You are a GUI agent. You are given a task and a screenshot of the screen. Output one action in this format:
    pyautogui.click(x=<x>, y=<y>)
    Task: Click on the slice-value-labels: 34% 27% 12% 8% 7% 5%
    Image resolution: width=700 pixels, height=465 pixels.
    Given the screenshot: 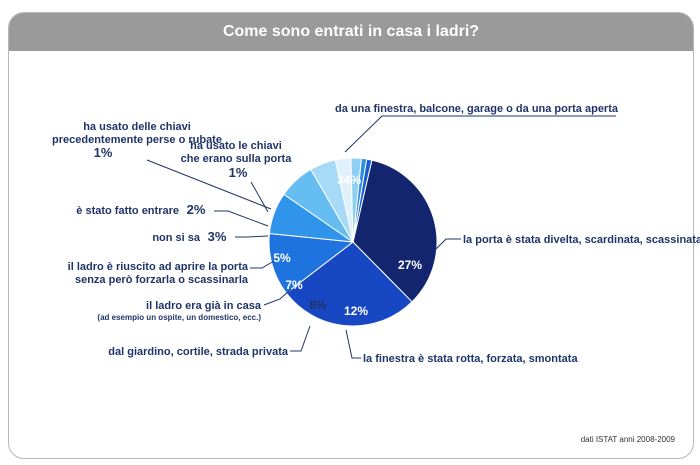 What is the action you would take?
    pyautogui.click(x=347, y=245)
    